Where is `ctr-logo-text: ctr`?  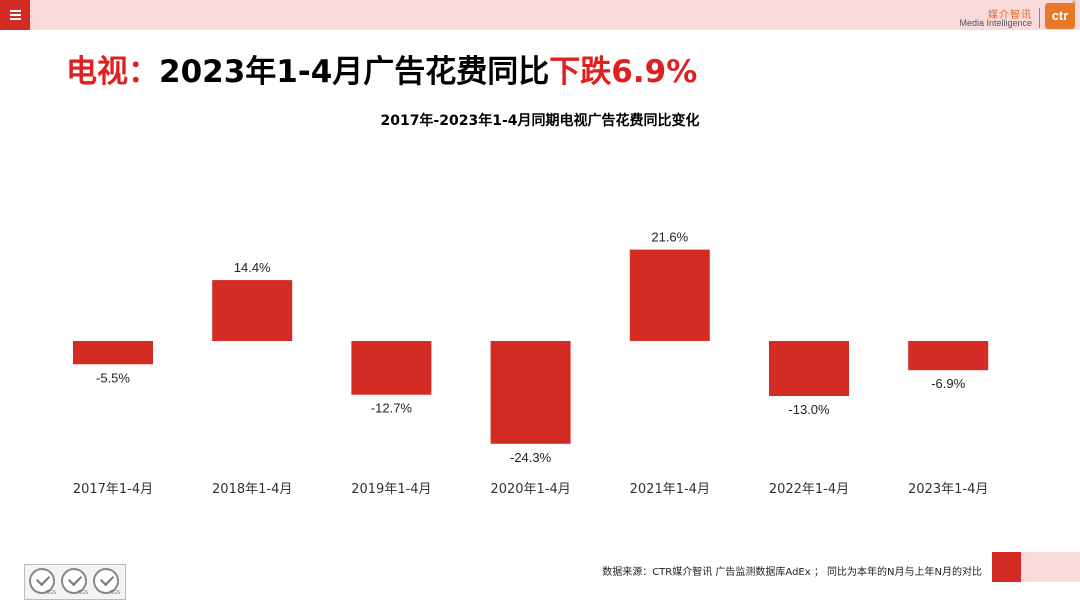 ctr-logo-text: ctr is located at coordinates (1060, 15).